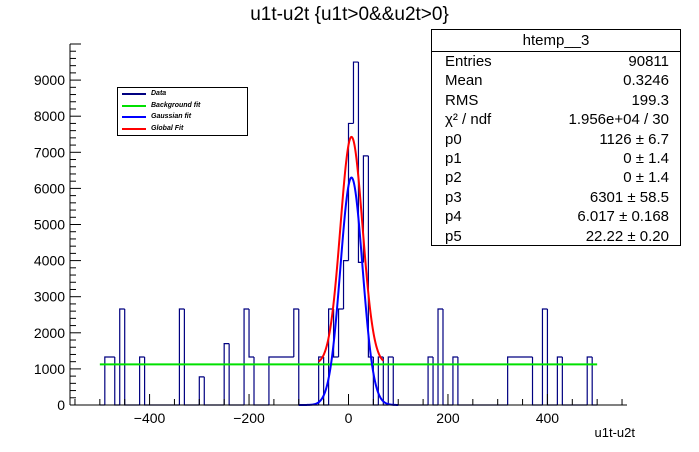 This screenshot has width=699, height=452. Describe the element at coordinates (61, 405) in the screenshot. I see `y-tick-label: 0` at that location.